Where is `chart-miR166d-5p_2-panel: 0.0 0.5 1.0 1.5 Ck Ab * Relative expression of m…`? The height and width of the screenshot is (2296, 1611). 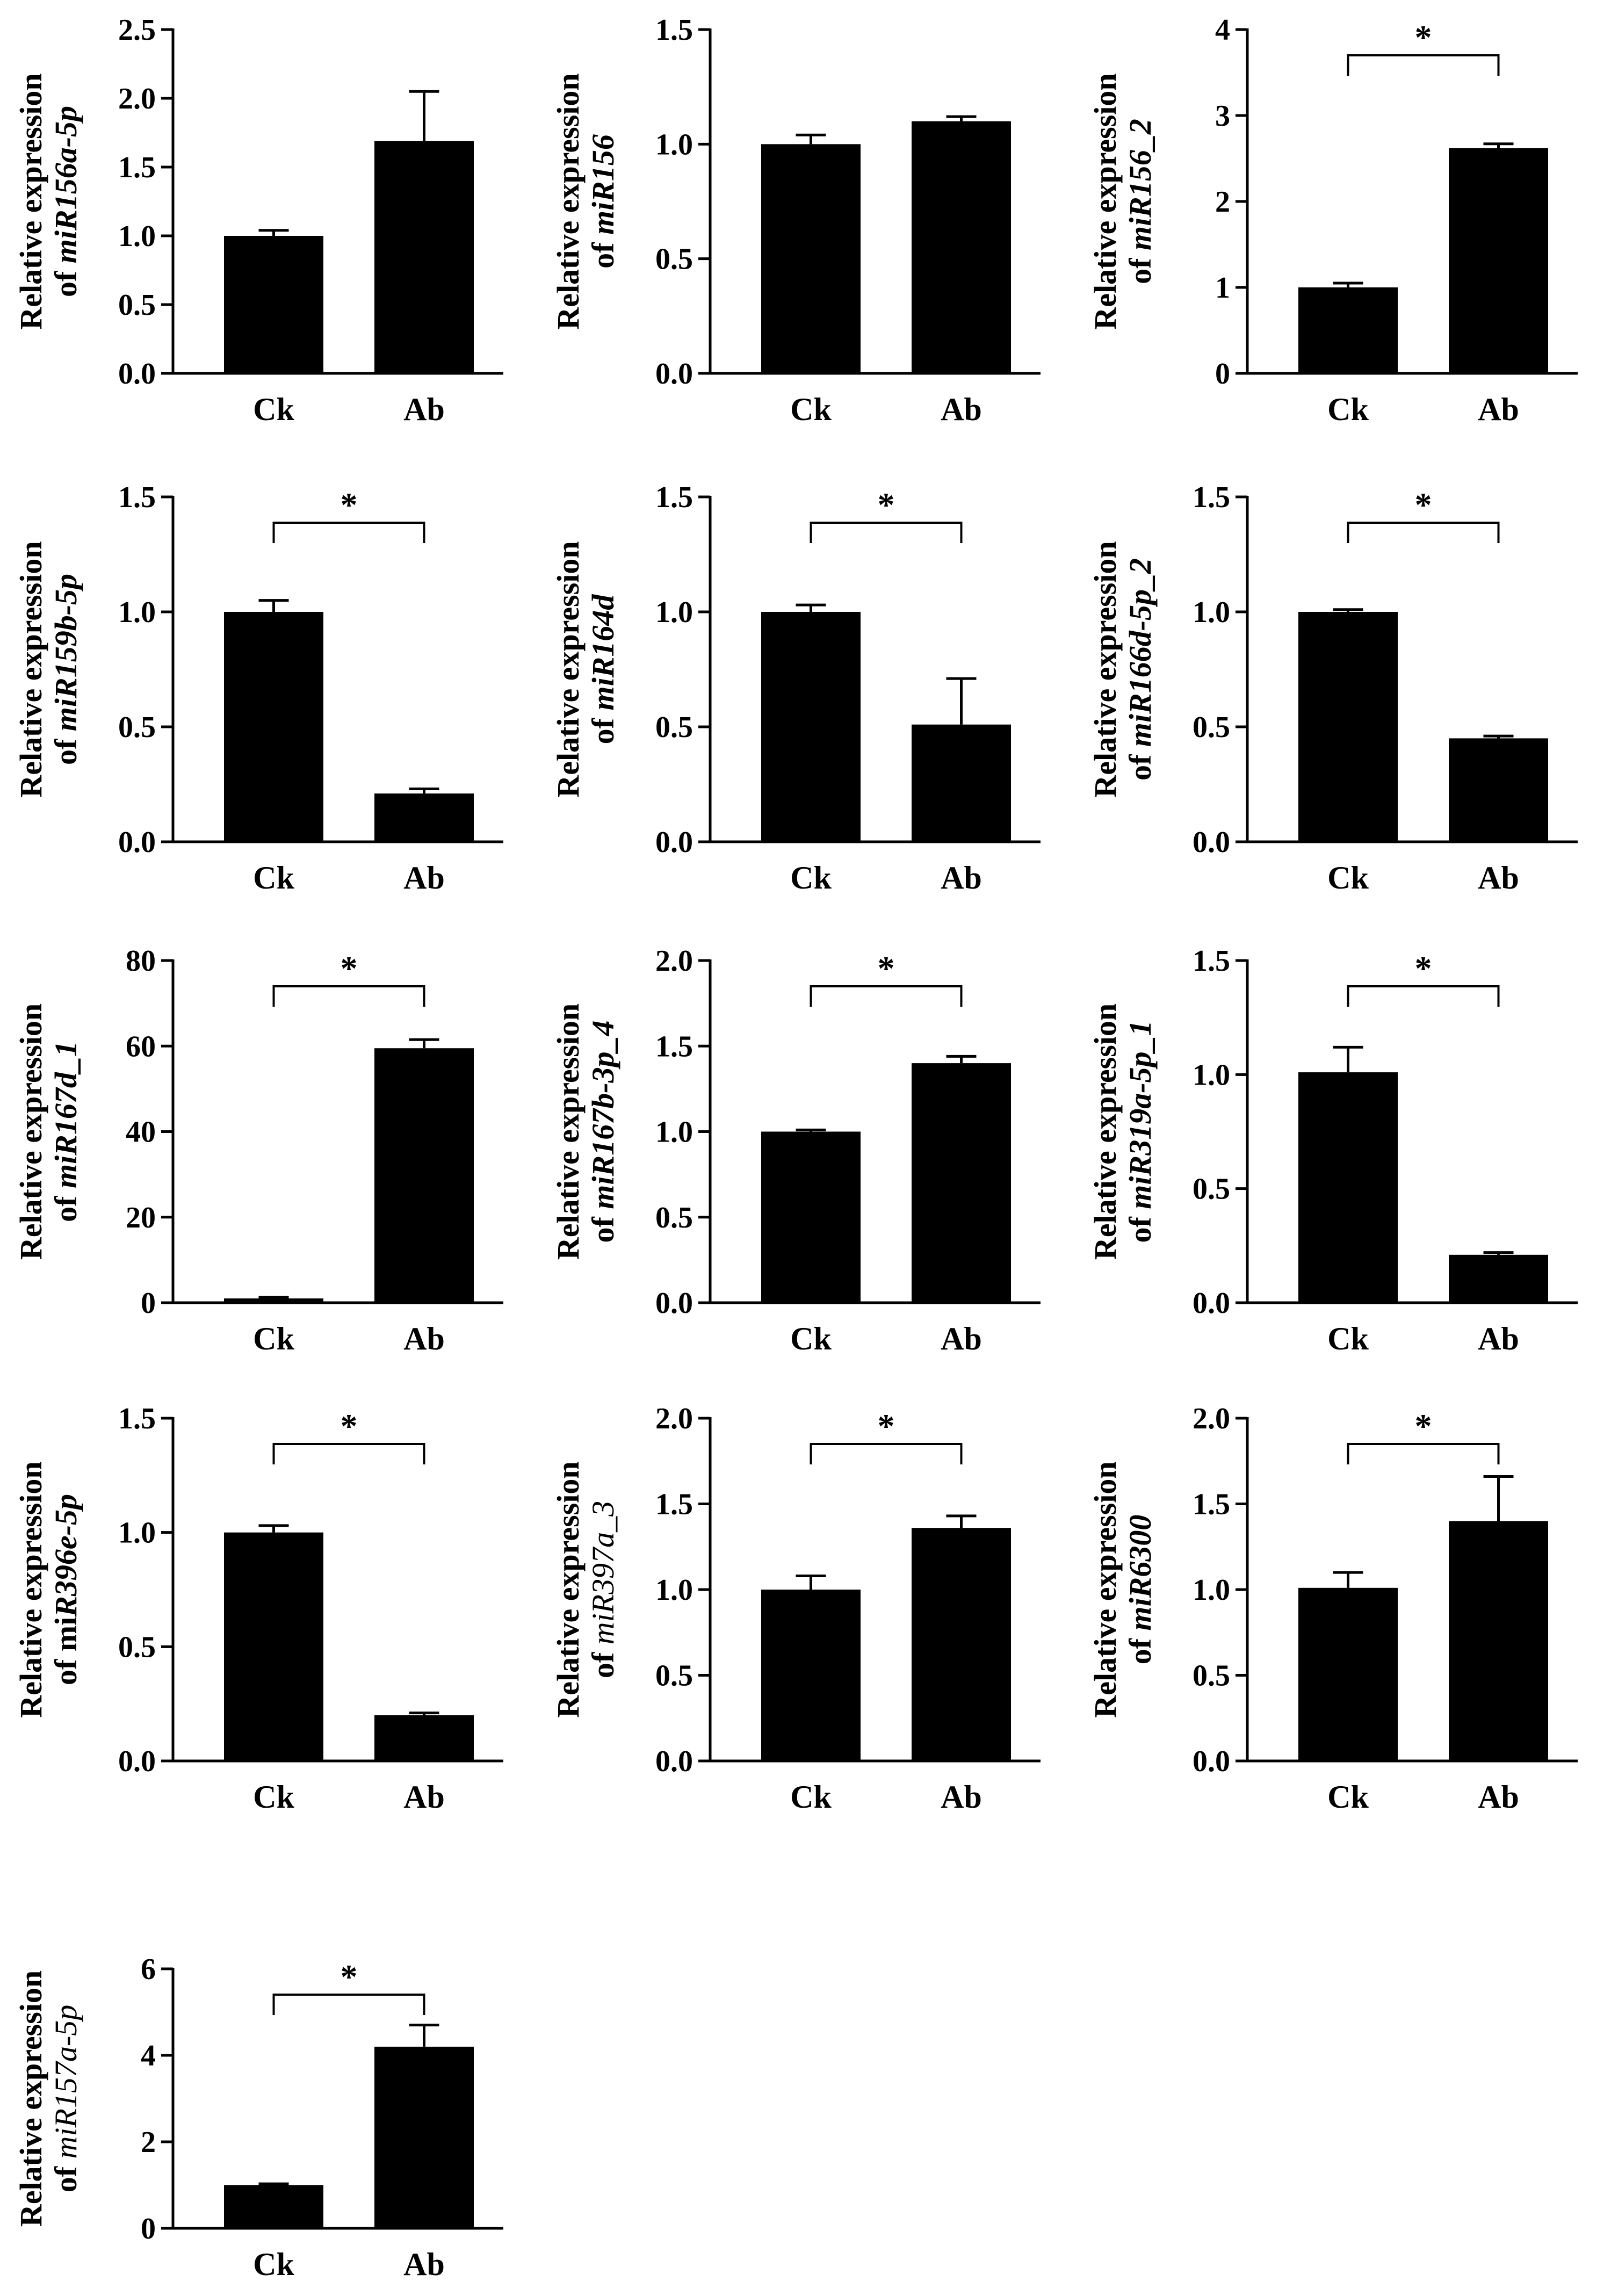
chart-miR166d-5p_2-panel: 0.0 0.5 1.0 1.5 Ck Ab * Relative expression of m… is located at coordinates (1333, 688).